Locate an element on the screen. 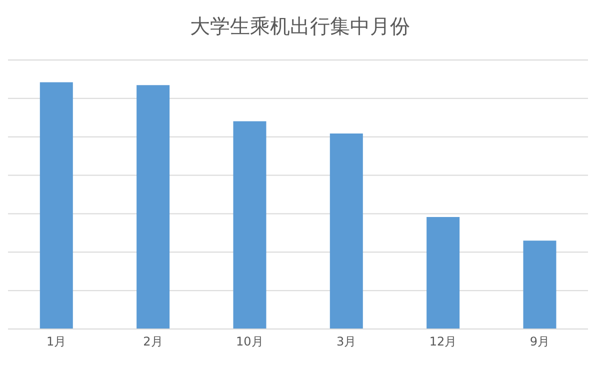 This screenshot has width=600, height=367. x-tick-label: 1月 is located at coordinates (56, 341).